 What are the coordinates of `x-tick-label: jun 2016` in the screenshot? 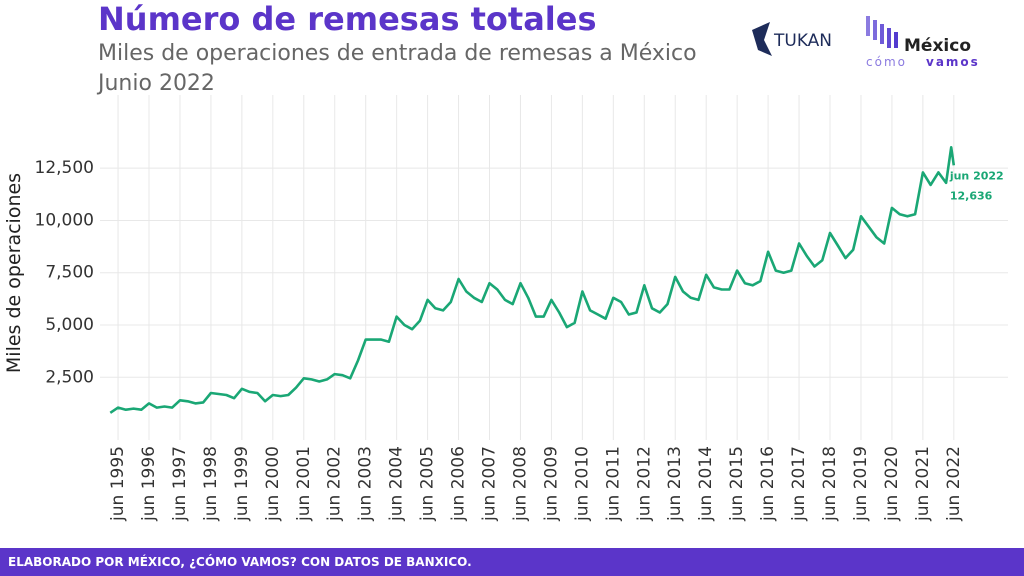 It's located at (768, 484).